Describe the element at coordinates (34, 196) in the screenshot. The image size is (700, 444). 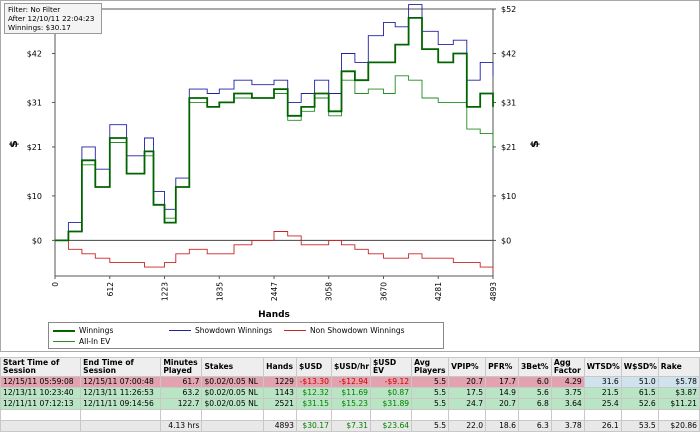
I see `y-tick-label-left: $10` at that location.